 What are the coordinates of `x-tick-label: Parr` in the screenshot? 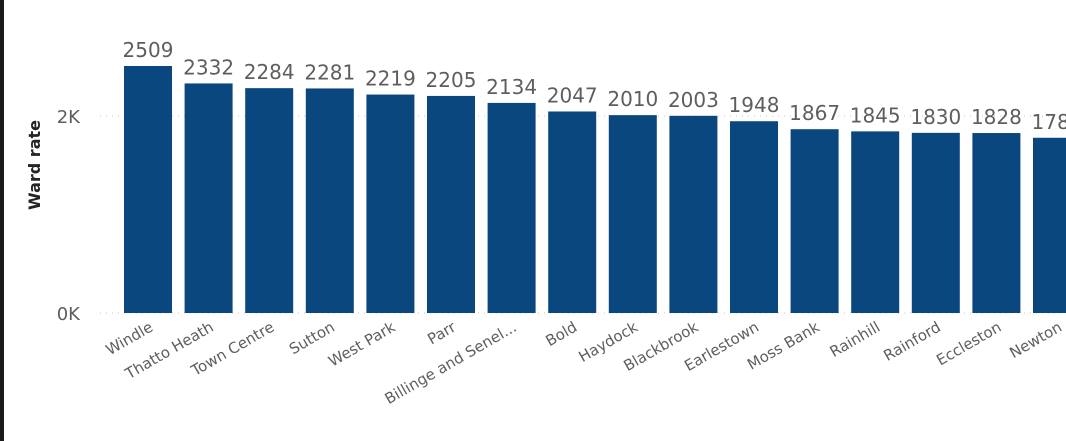 It's located at (441, 332).